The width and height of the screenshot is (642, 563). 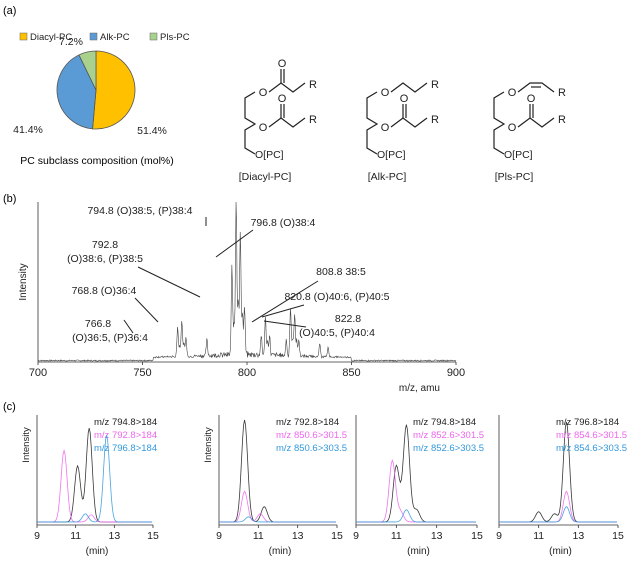 I want to click on structure-name: [Alk-PC], so click(x=387, y=177).